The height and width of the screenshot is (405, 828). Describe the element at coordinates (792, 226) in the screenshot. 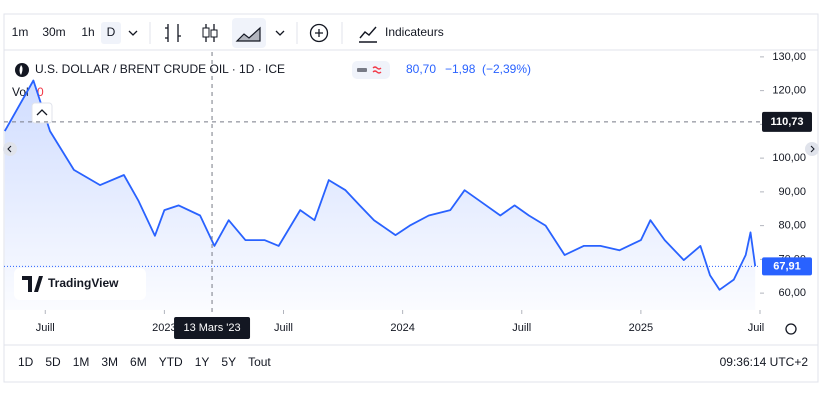

I see `y-tick-label: 80,00` at that location.